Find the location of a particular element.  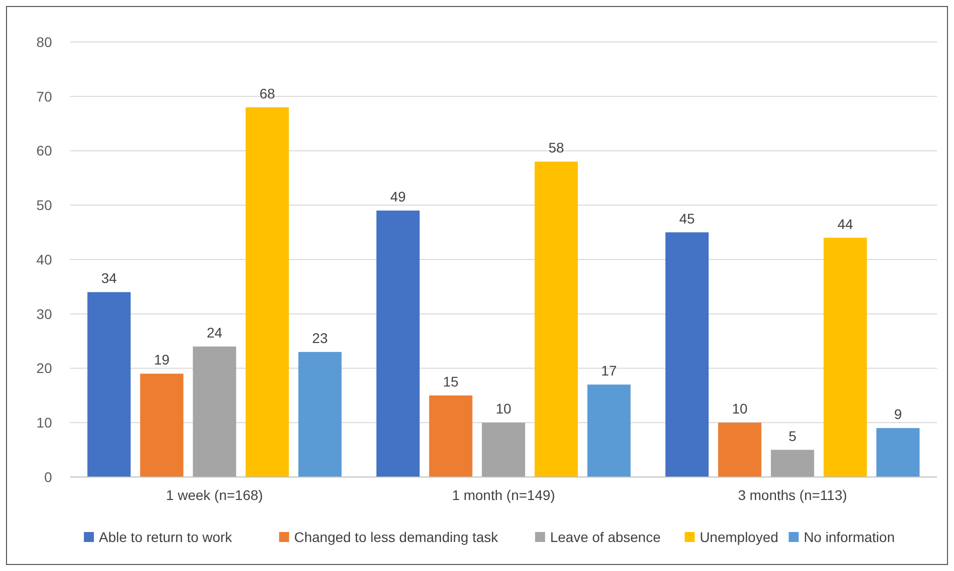

y-tick-label: 60 is located at coordinates (44, 150).